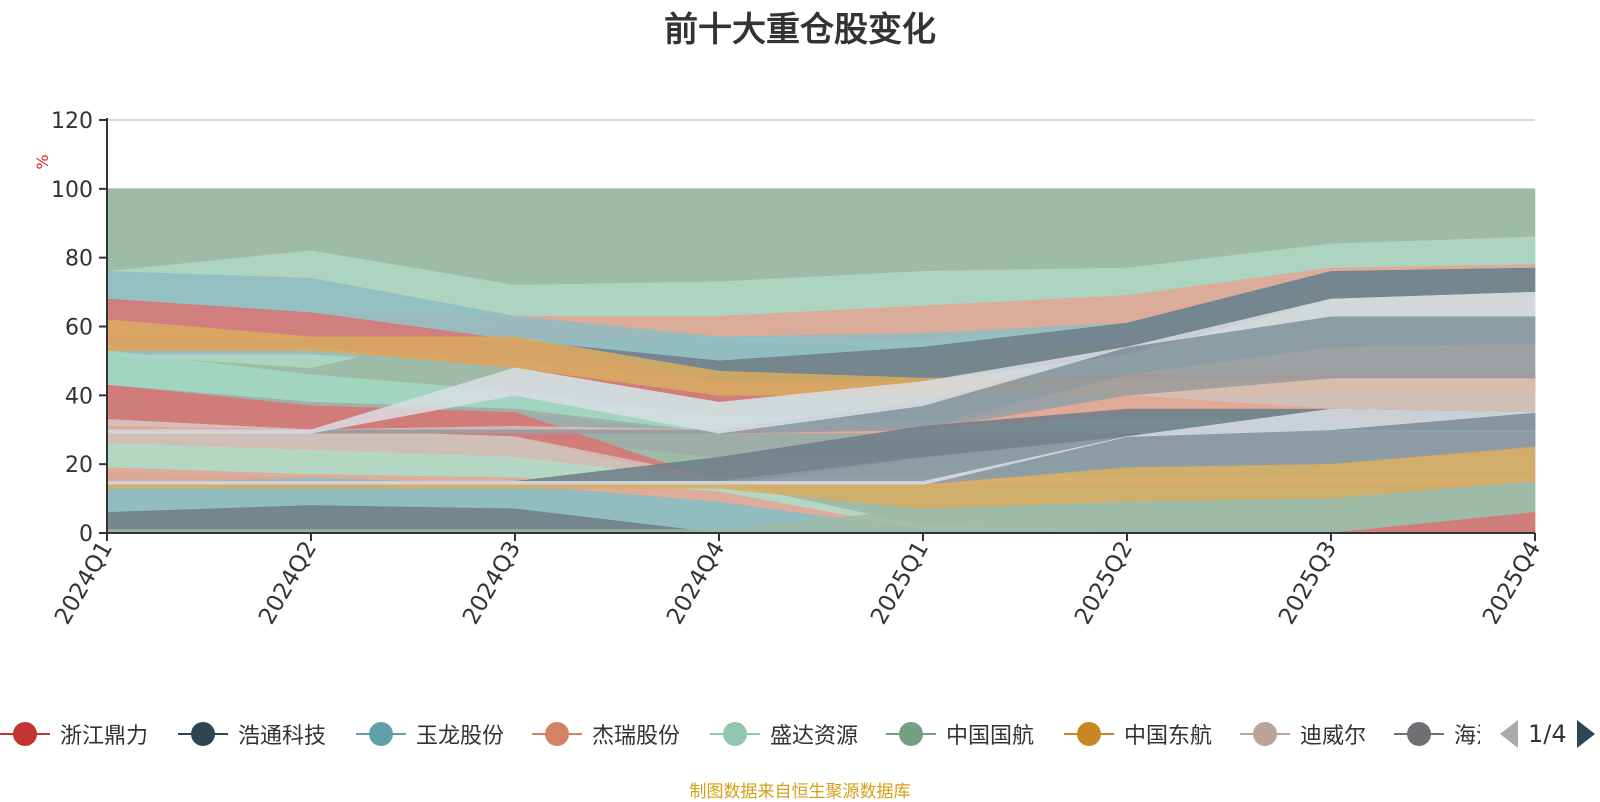 The width and height of the screenshot is (1600, 802). I want to click on legend-item: 杰瑞股份, so click(606, 734).